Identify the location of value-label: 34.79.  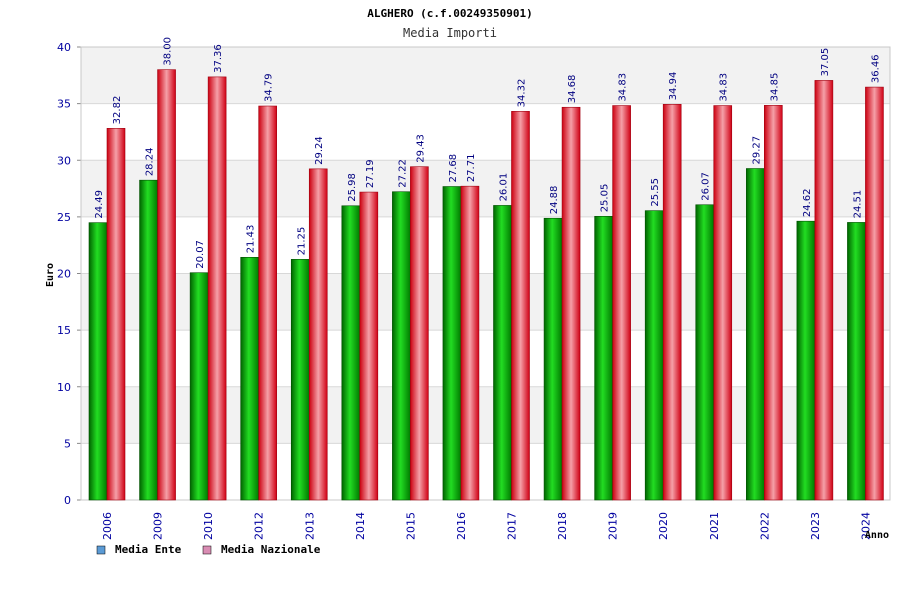
(269, 87).